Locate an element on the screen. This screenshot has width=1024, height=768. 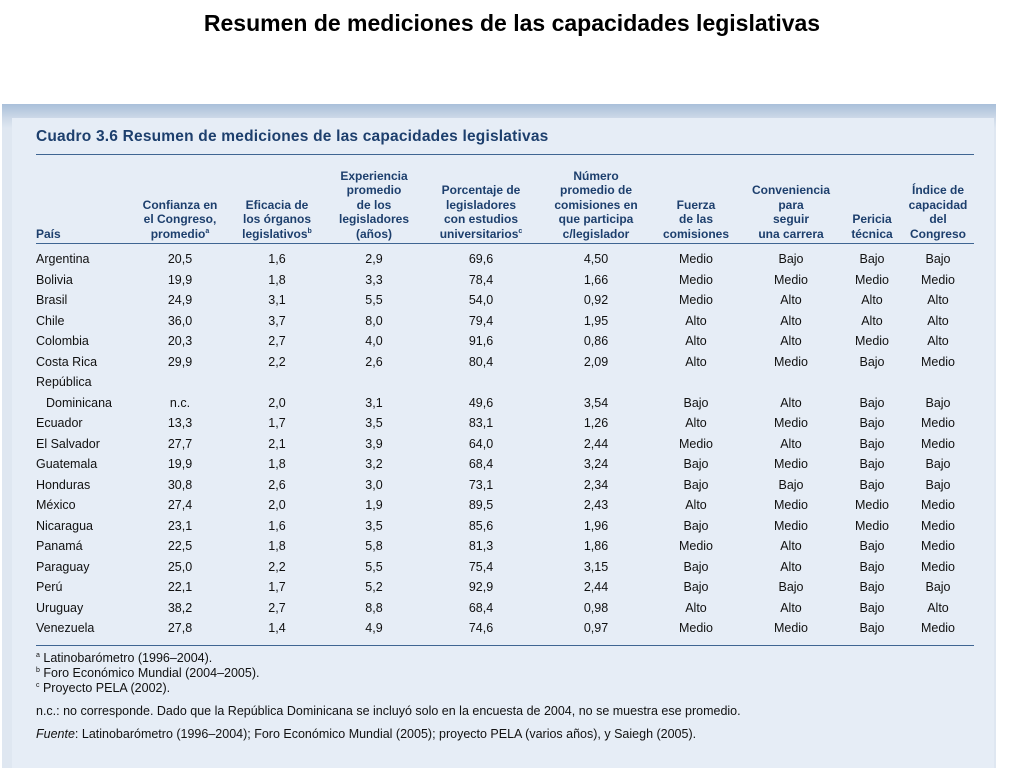
country-cell: República is located at coordinates (64, 382).